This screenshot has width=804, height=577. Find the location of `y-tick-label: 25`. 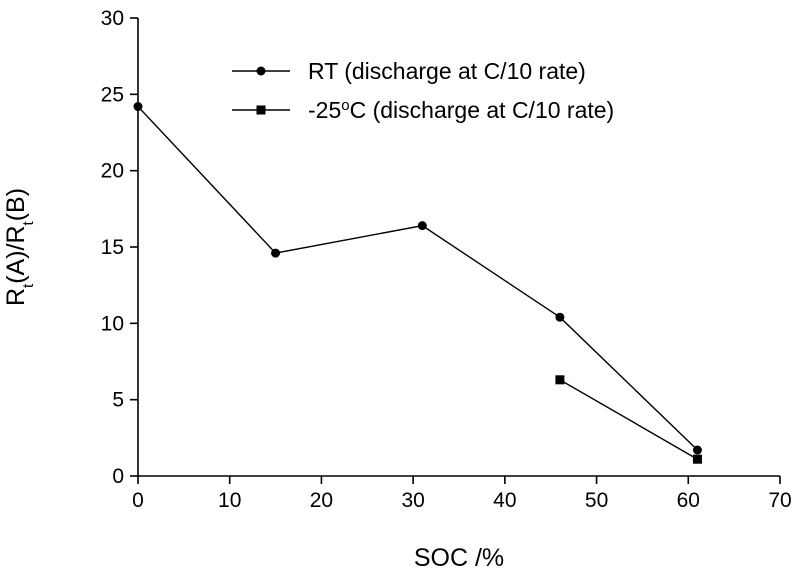

y-tick-label: 25 is located at coordinates (112, 94).